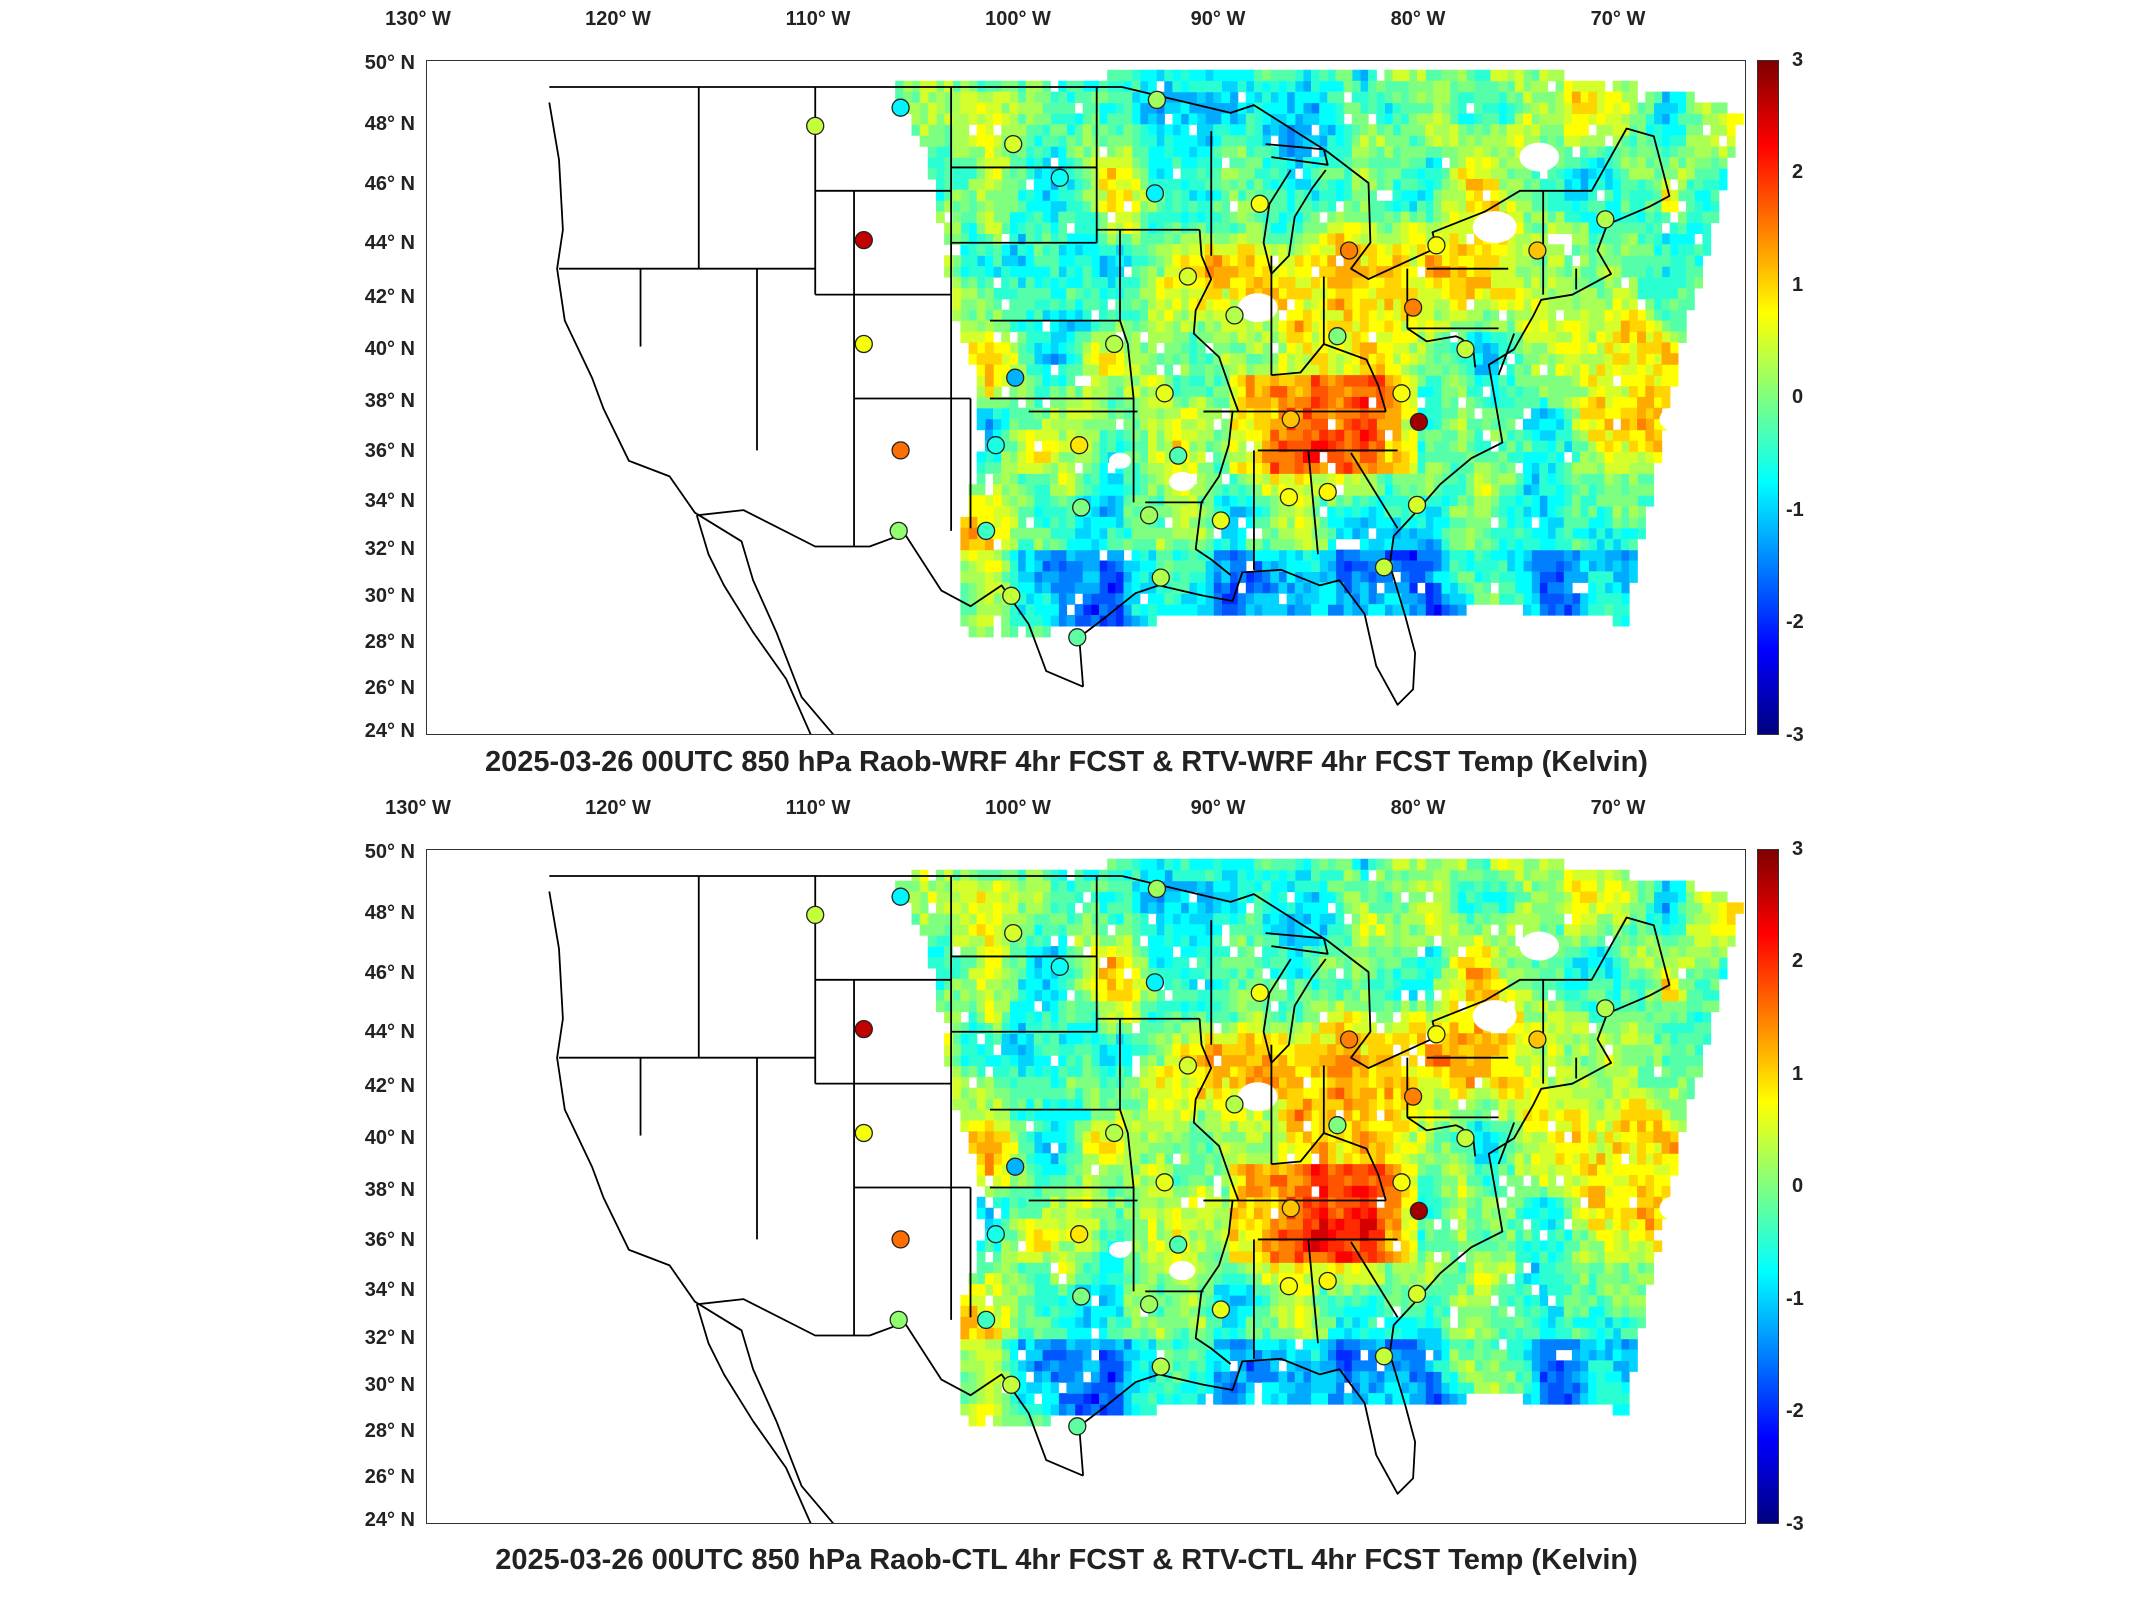 The width and height of the screenshot is (2133, 1600). Describe the element at coordinates (389, 1086) in the screenshot. I see `lat-tick: 42° N` at that location.